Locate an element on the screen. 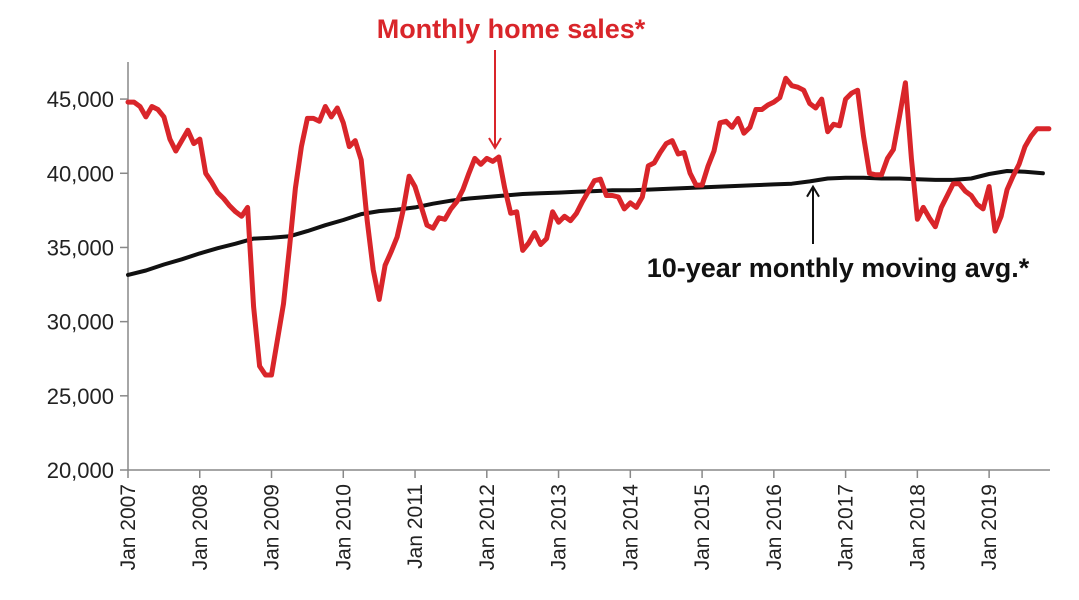 The height and width of the screenshot is (600, 1079). y-axis-ticks: 20,000 25,000 30,000 35,000 40,000 45,000 is located at coordinates (87, 285).